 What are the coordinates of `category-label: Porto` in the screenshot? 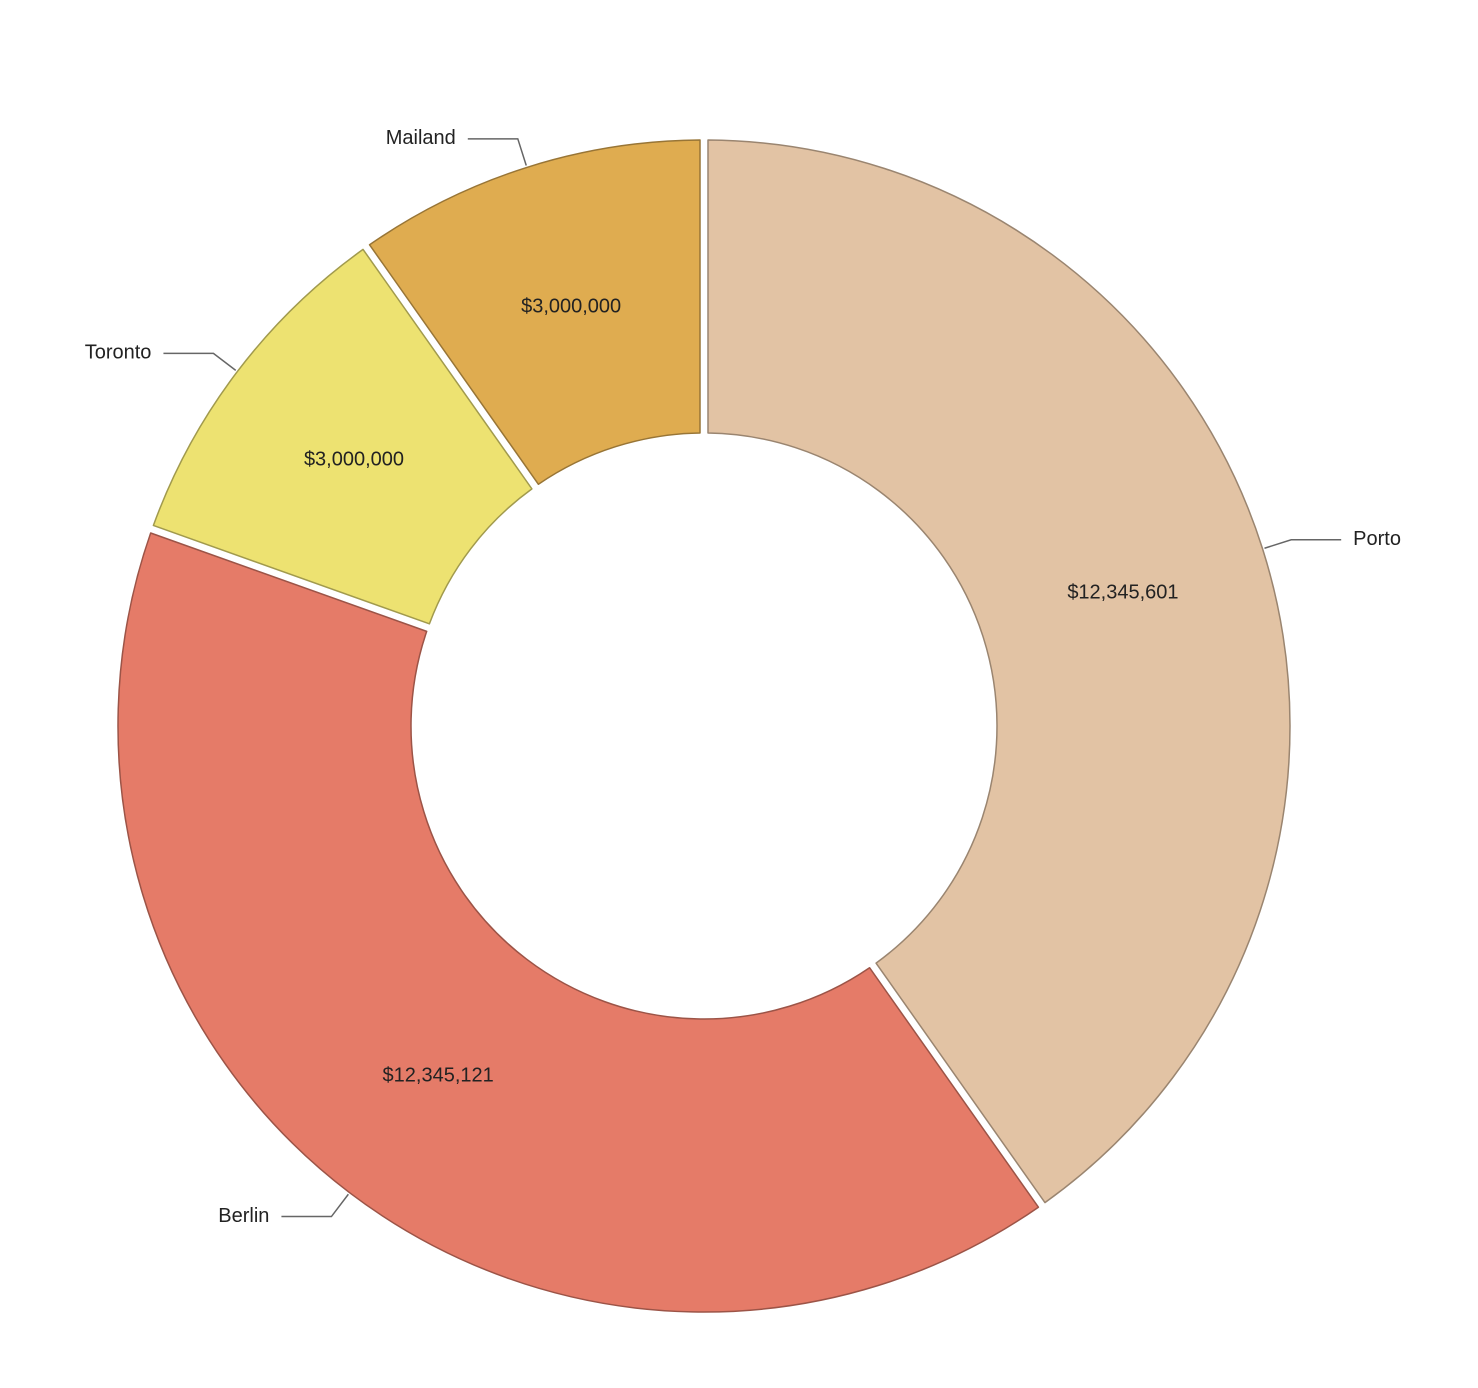 It's located at (1377, 539).